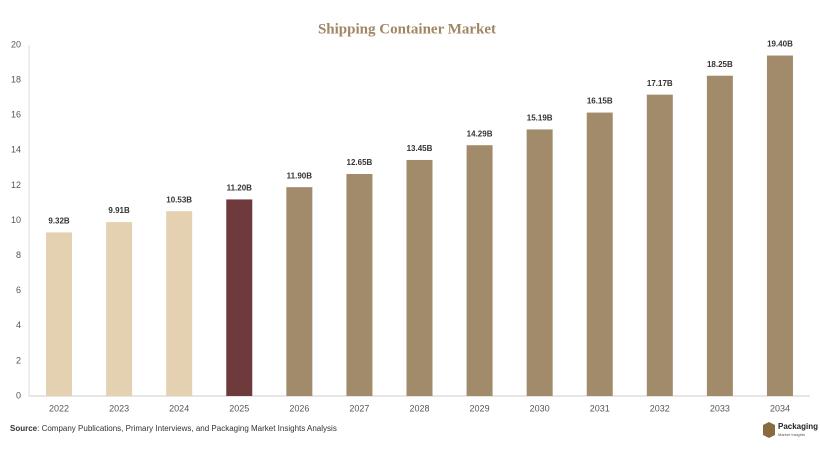  What do you see at coordinates (780, 408) in the screenshot?
I see `x-tick-label: 2034` at bounding box center [780, 408].